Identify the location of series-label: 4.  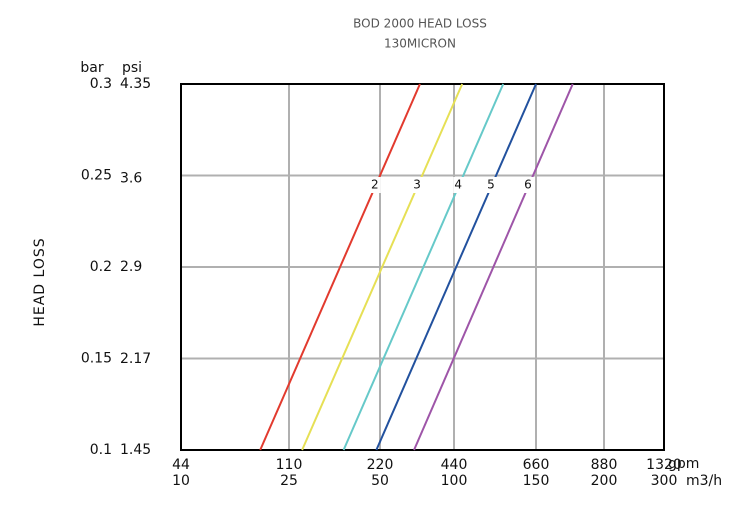
(458, 185).